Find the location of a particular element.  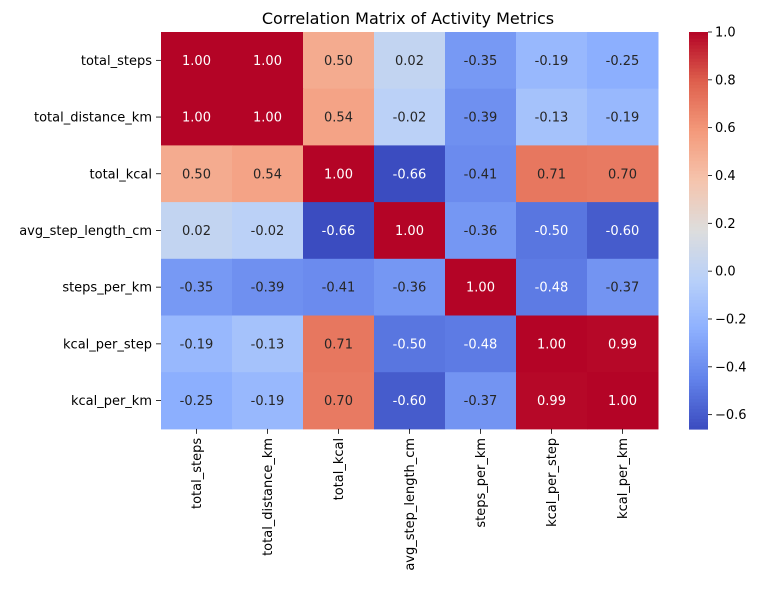

cell-value-label: -0.02 is located at coordinates (268, 231).